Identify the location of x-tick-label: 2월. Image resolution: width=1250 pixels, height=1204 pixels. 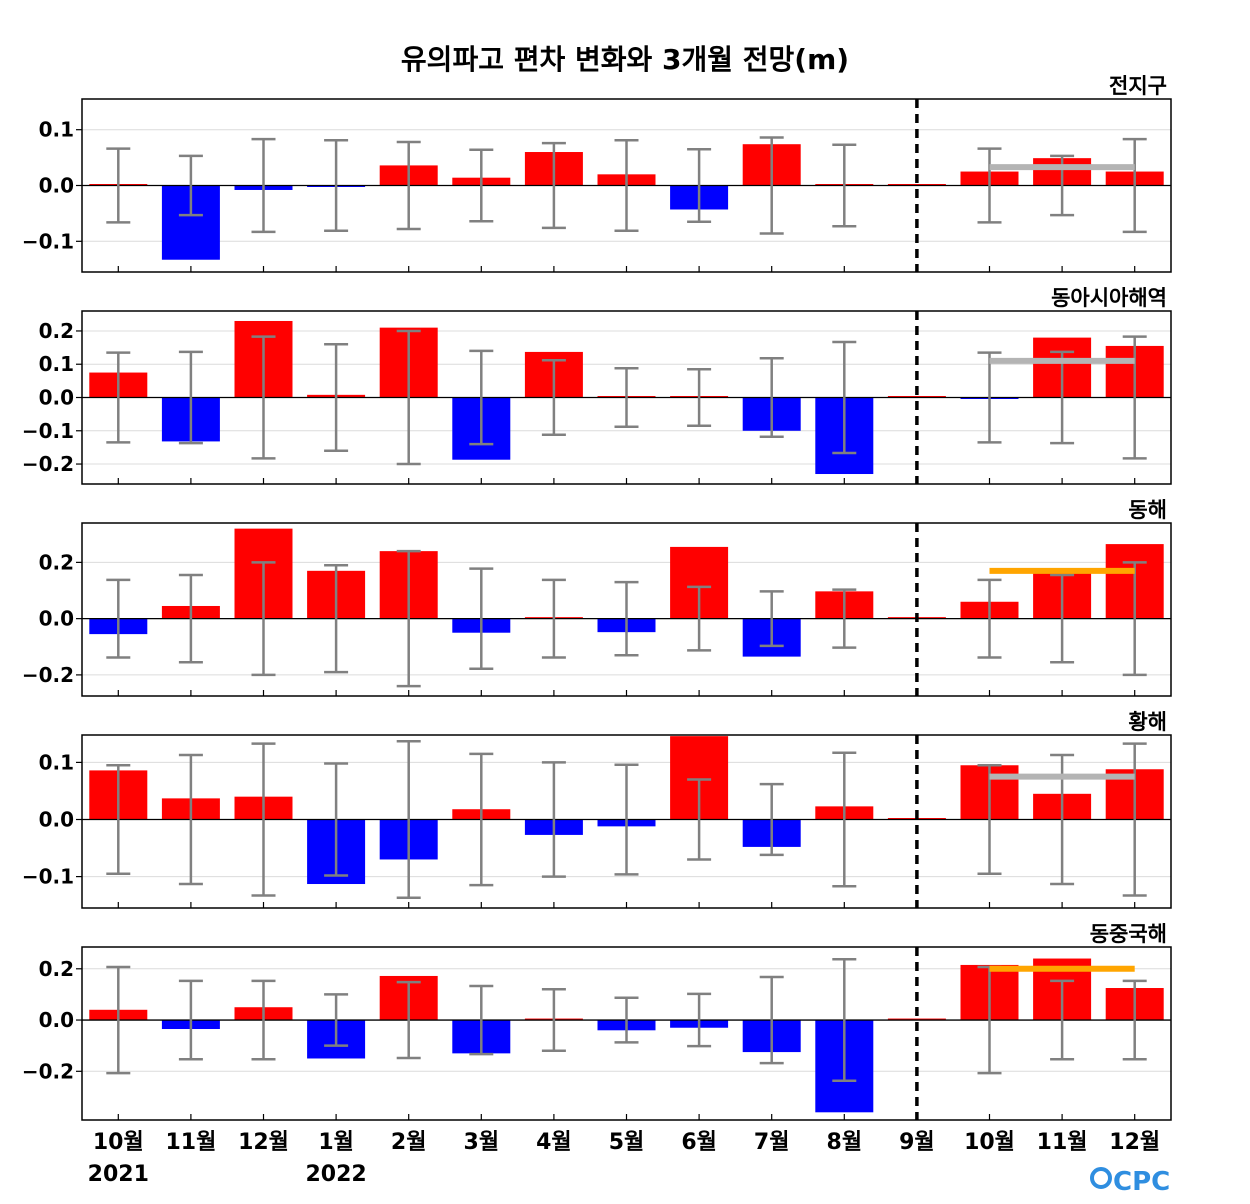
(409, 1142).